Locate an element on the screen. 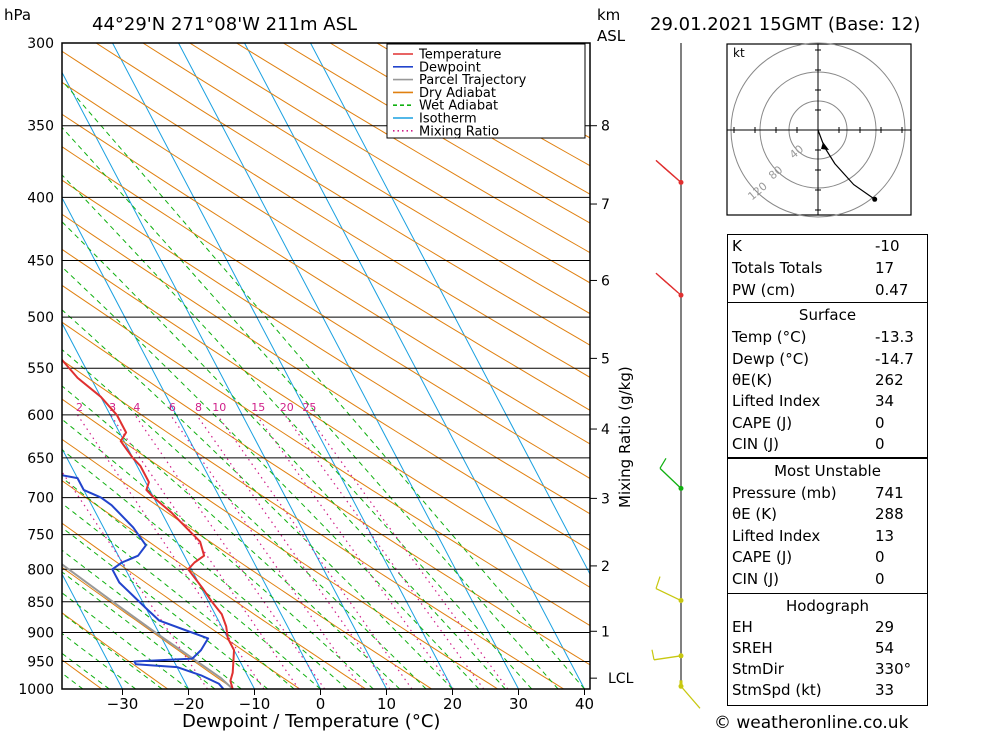 The image size is (1000, 733). mu-pressure-label: Pressure (mb) is located at coordinates (784, 493).